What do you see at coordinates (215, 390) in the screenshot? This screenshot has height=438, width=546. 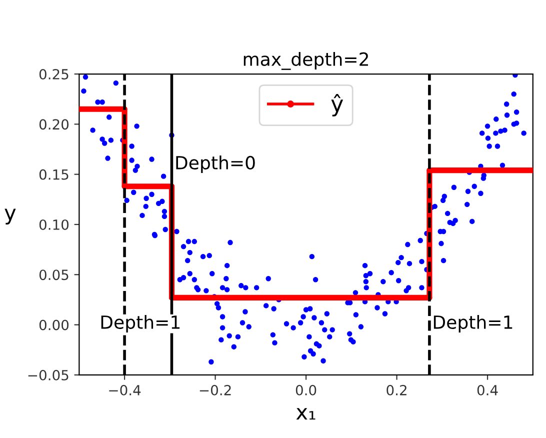 I see `x-tick-label: −0.2` at bounding box center [215, 390].